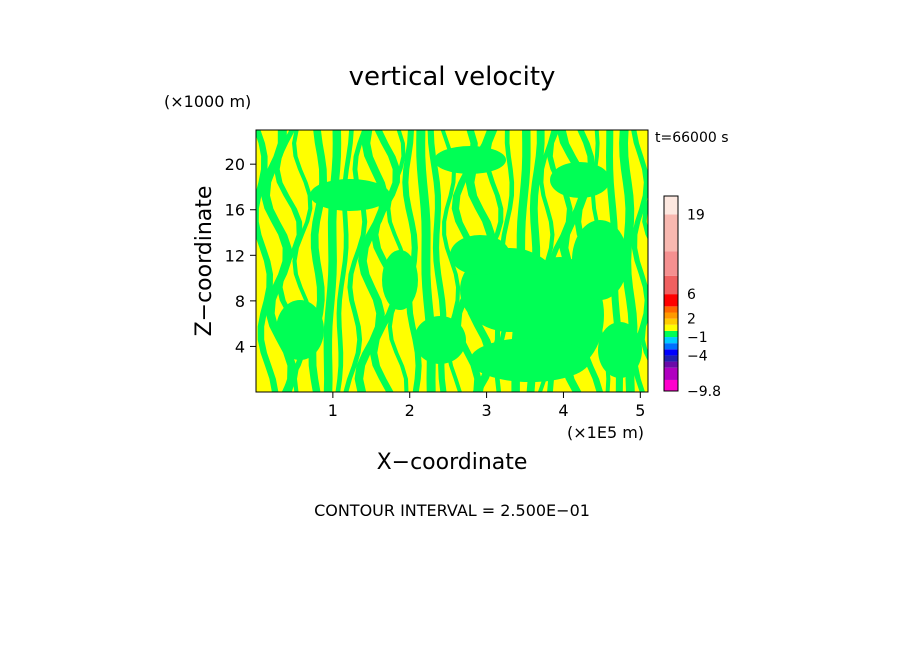 This screenshot has width=904, height=654. Describe the element at coordinates (640, 410) in the screenshot. I see `x-tick-label: 5` at that location.